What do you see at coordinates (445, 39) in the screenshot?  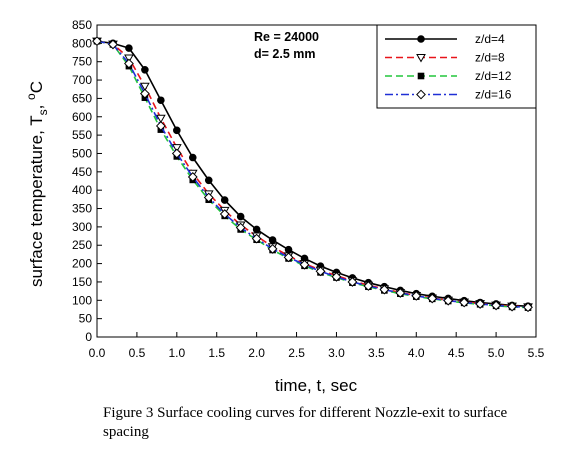 I see `legend-item: z/d=4` at bounding box center [445, 39].